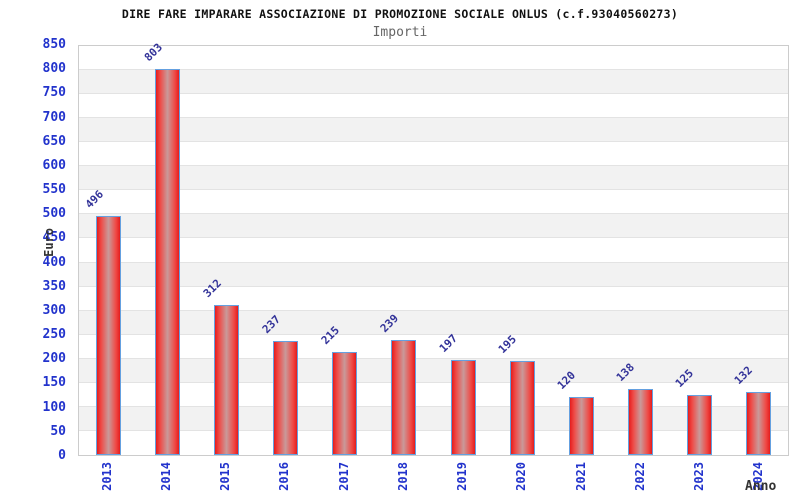 This screenshot has width=800, height=500. What do you see at coordinates (699, 476) in the screenshot?
I see `x-tick-label: 2023` at bounding box center [699, 476].